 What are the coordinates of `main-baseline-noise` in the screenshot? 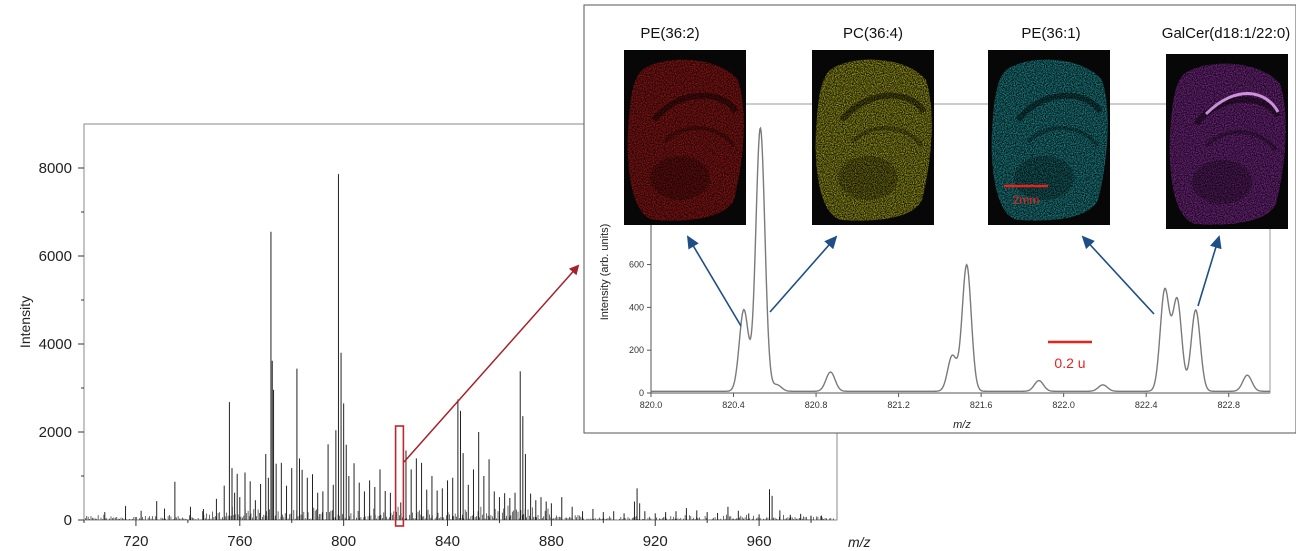 It's located at (459, 512).